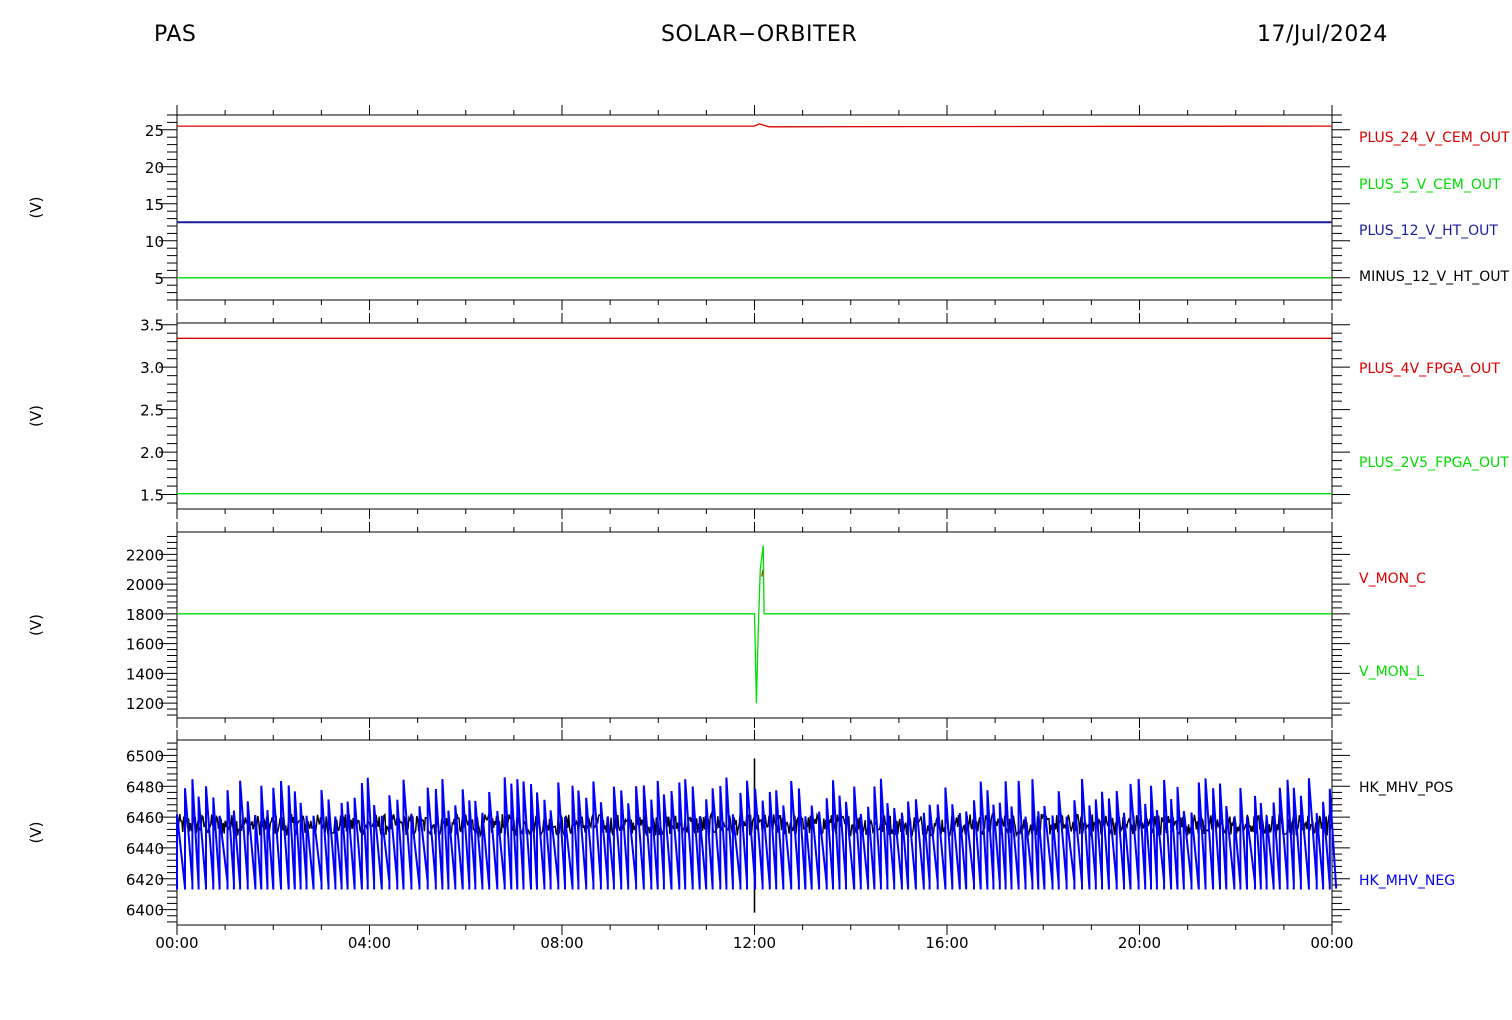 The width and height of the screenshot is (1512, 1020). What do you see at coordinates (1407, 881) in the screenshot?
I see `series-label: HK_MHV_NEG` at bounding box center [1407, 881].